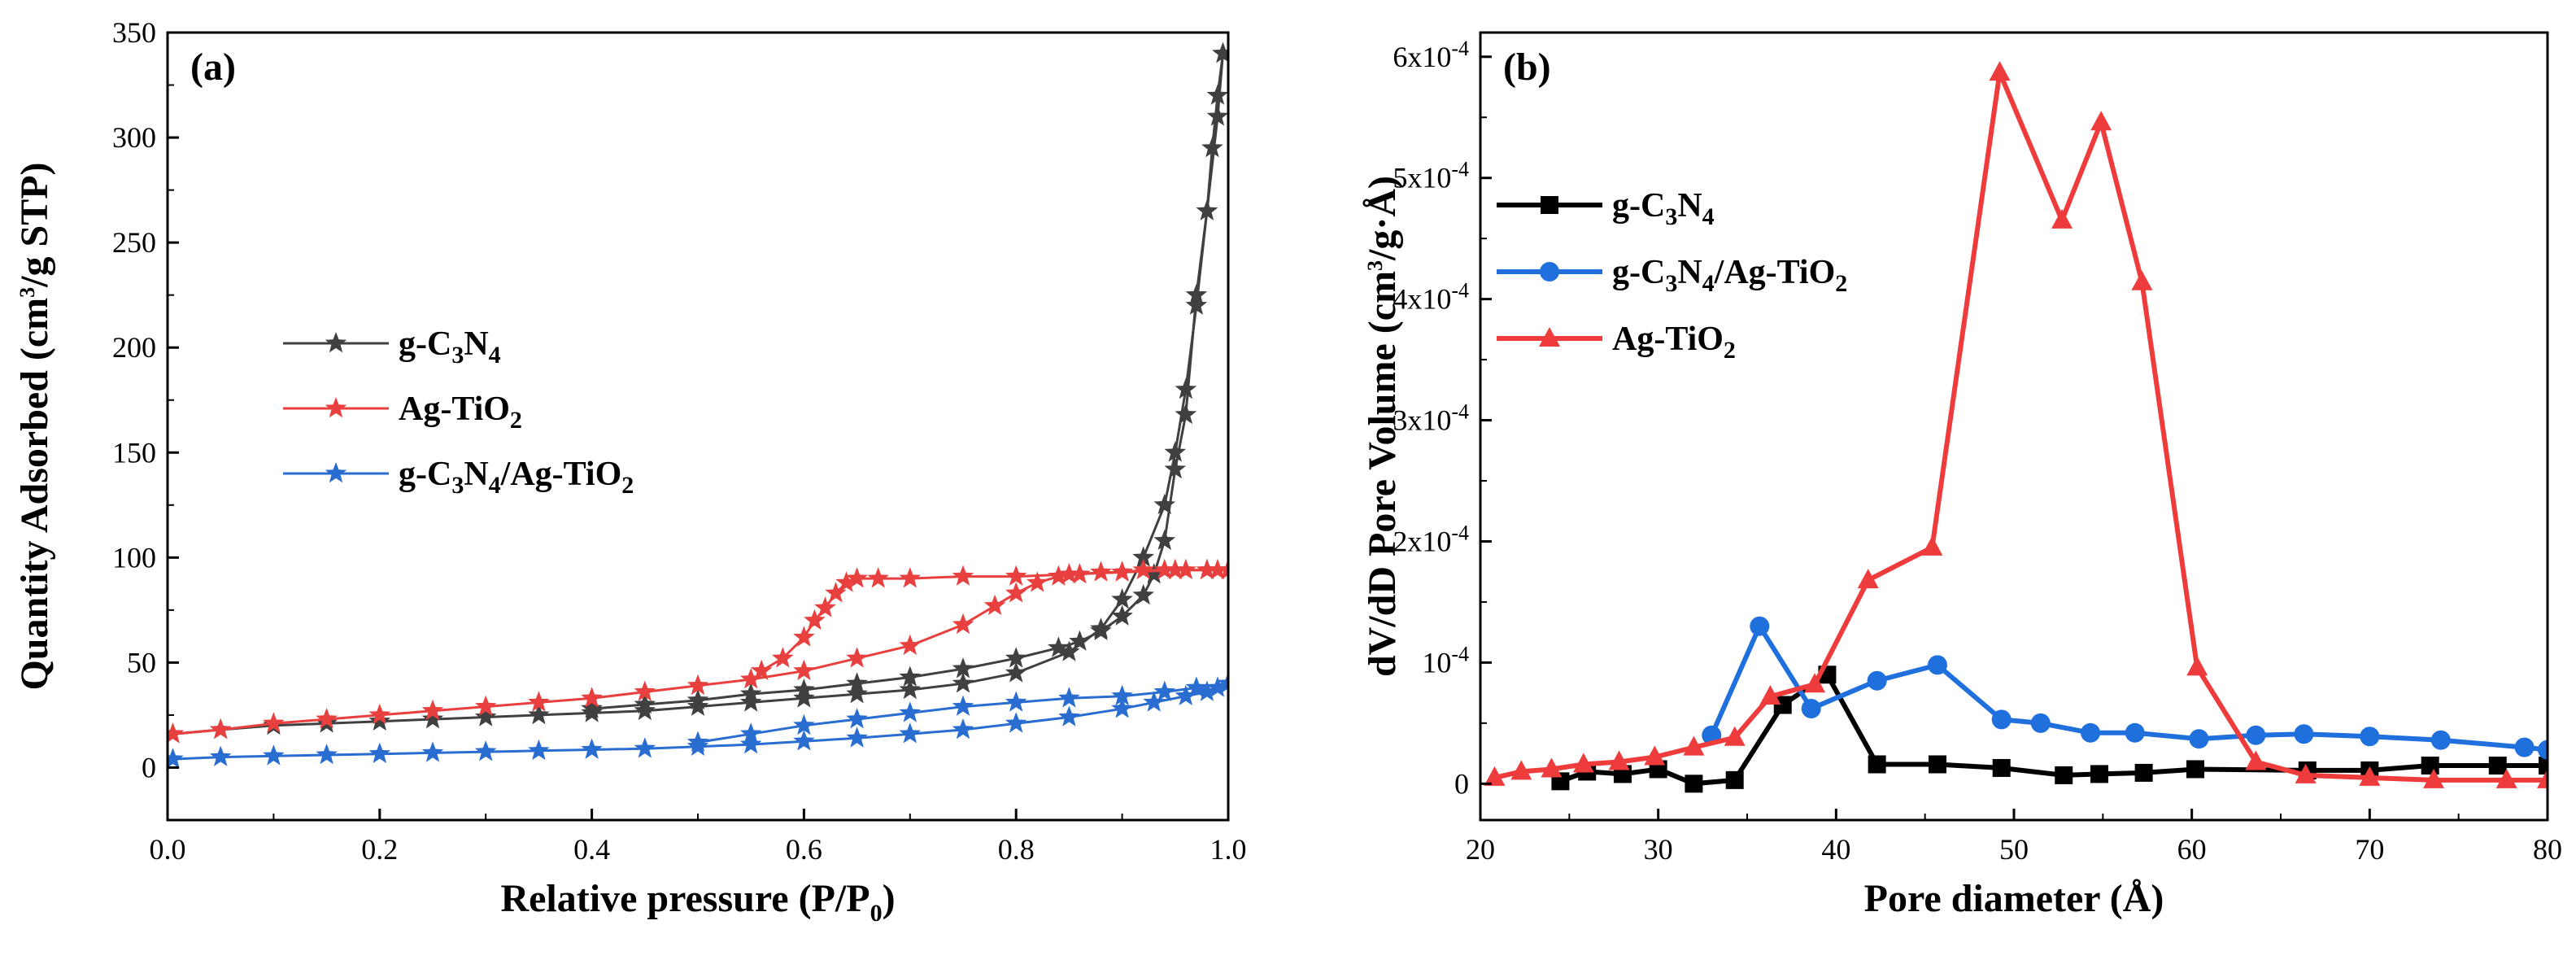  I want to click on y-tick-label-text: 300, so click(134, 138).